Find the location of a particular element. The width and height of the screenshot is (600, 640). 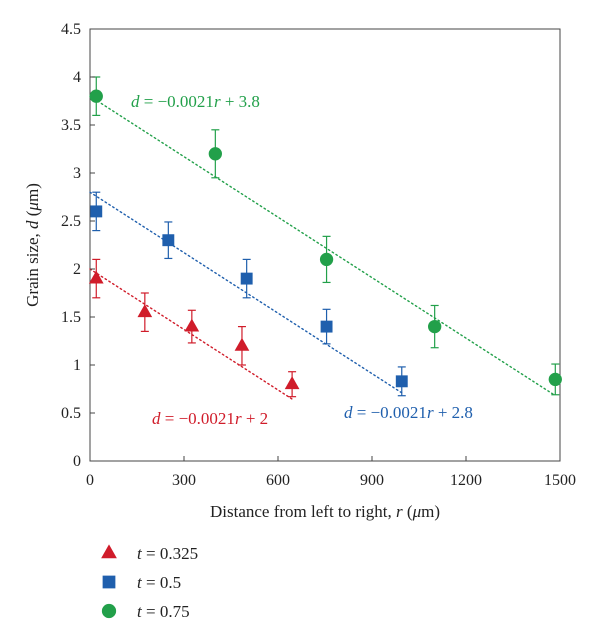

y-tick-label: 4.5 is located at coordinates (71, 29).